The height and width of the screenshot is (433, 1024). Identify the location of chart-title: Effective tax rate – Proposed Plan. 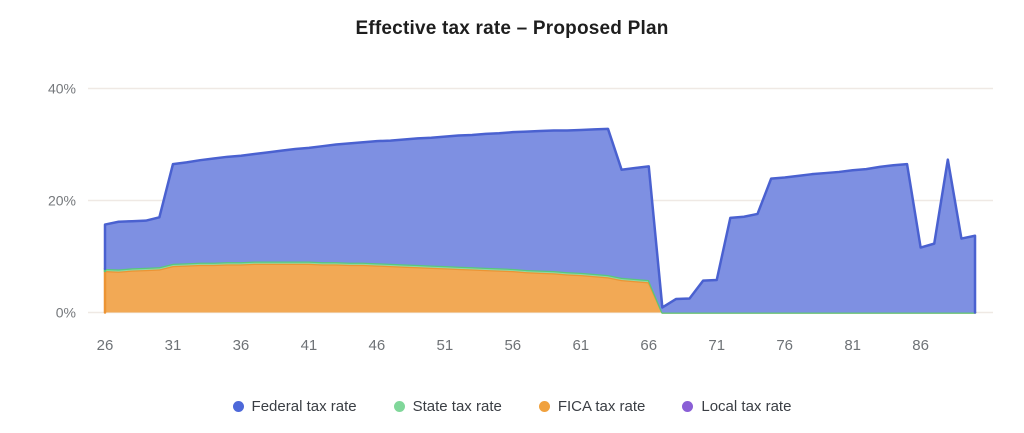
(512, 28).